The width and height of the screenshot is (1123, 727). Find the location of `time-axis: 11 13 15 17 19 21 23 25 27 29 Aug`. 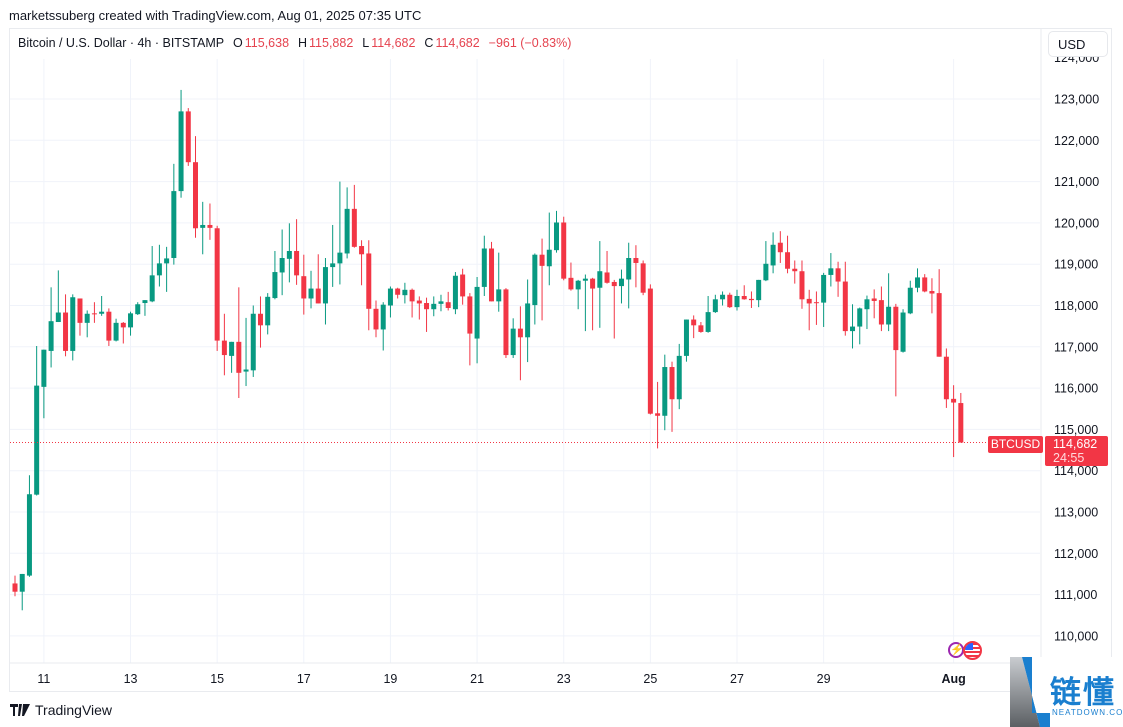

time-axis: 11 13 15 17 19 21 23 25 27 29 Aug is located at coordinates (560, 674).